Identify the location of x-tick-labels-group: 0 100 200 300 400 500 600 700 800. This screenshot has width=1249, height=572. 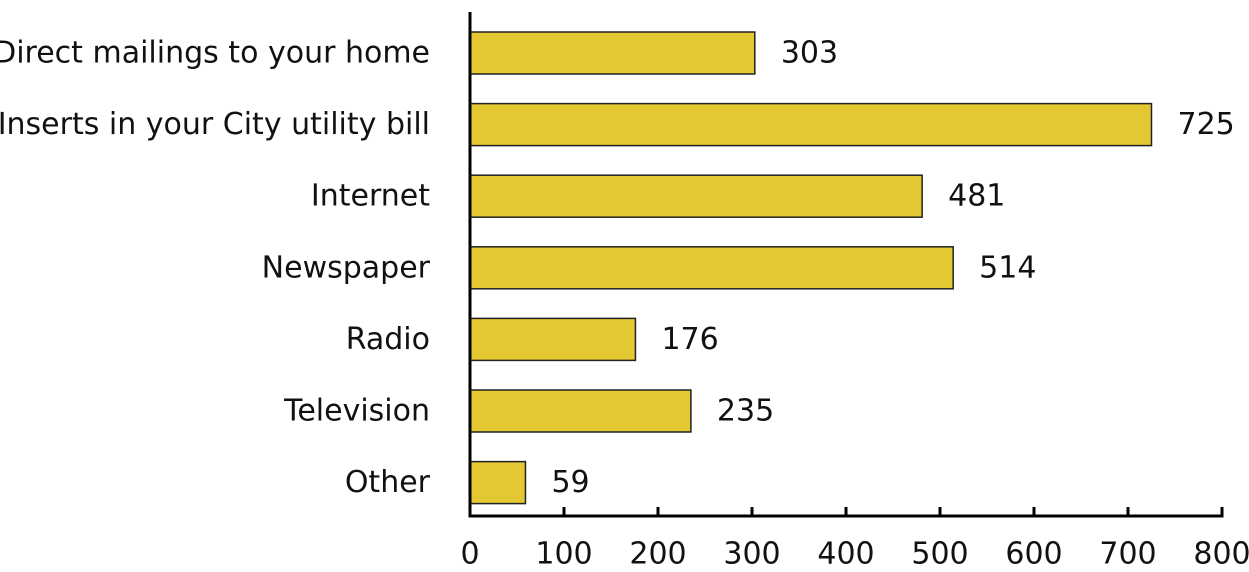
(854, 554).